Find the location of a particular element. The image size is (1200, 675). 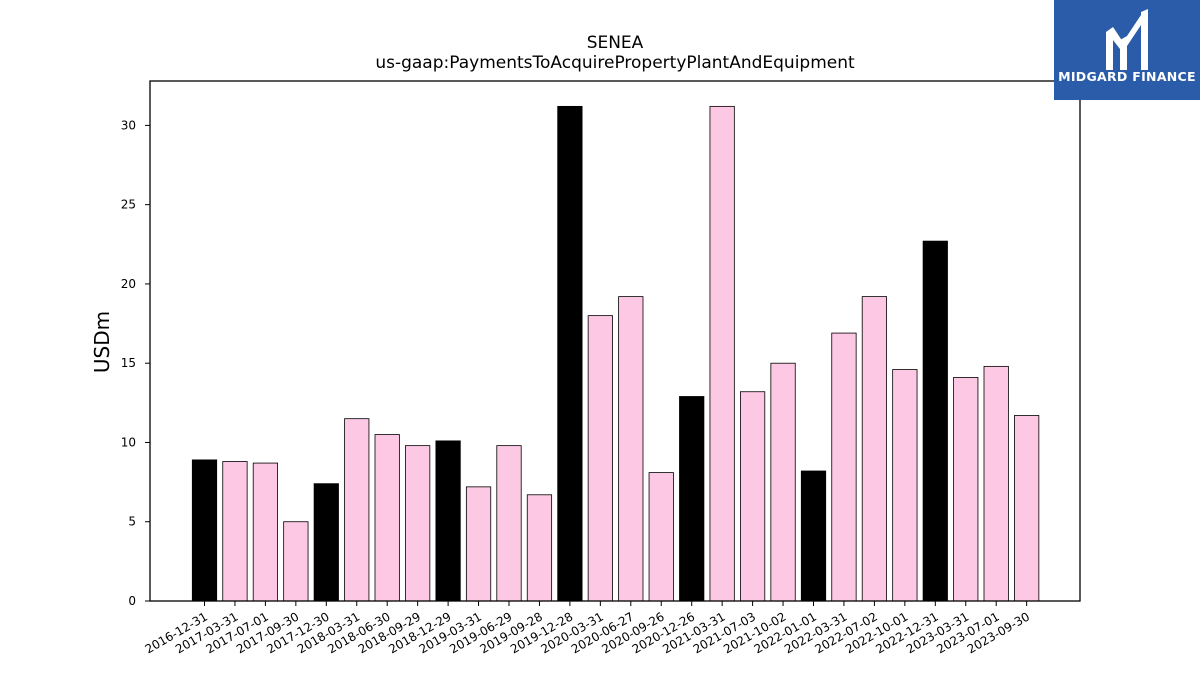

y-tick-label: 10 is located at coordinates (128, 442).